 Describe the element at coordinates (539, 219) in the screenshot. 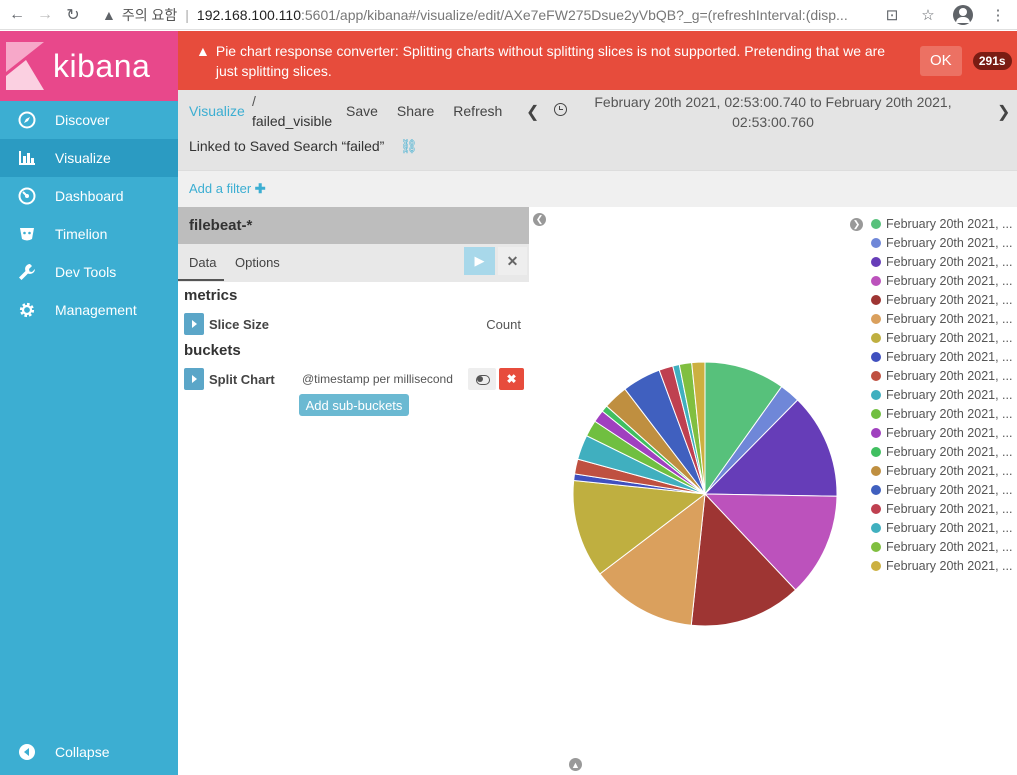

I see `collapse-sidebar-icon: ❮` at that location.